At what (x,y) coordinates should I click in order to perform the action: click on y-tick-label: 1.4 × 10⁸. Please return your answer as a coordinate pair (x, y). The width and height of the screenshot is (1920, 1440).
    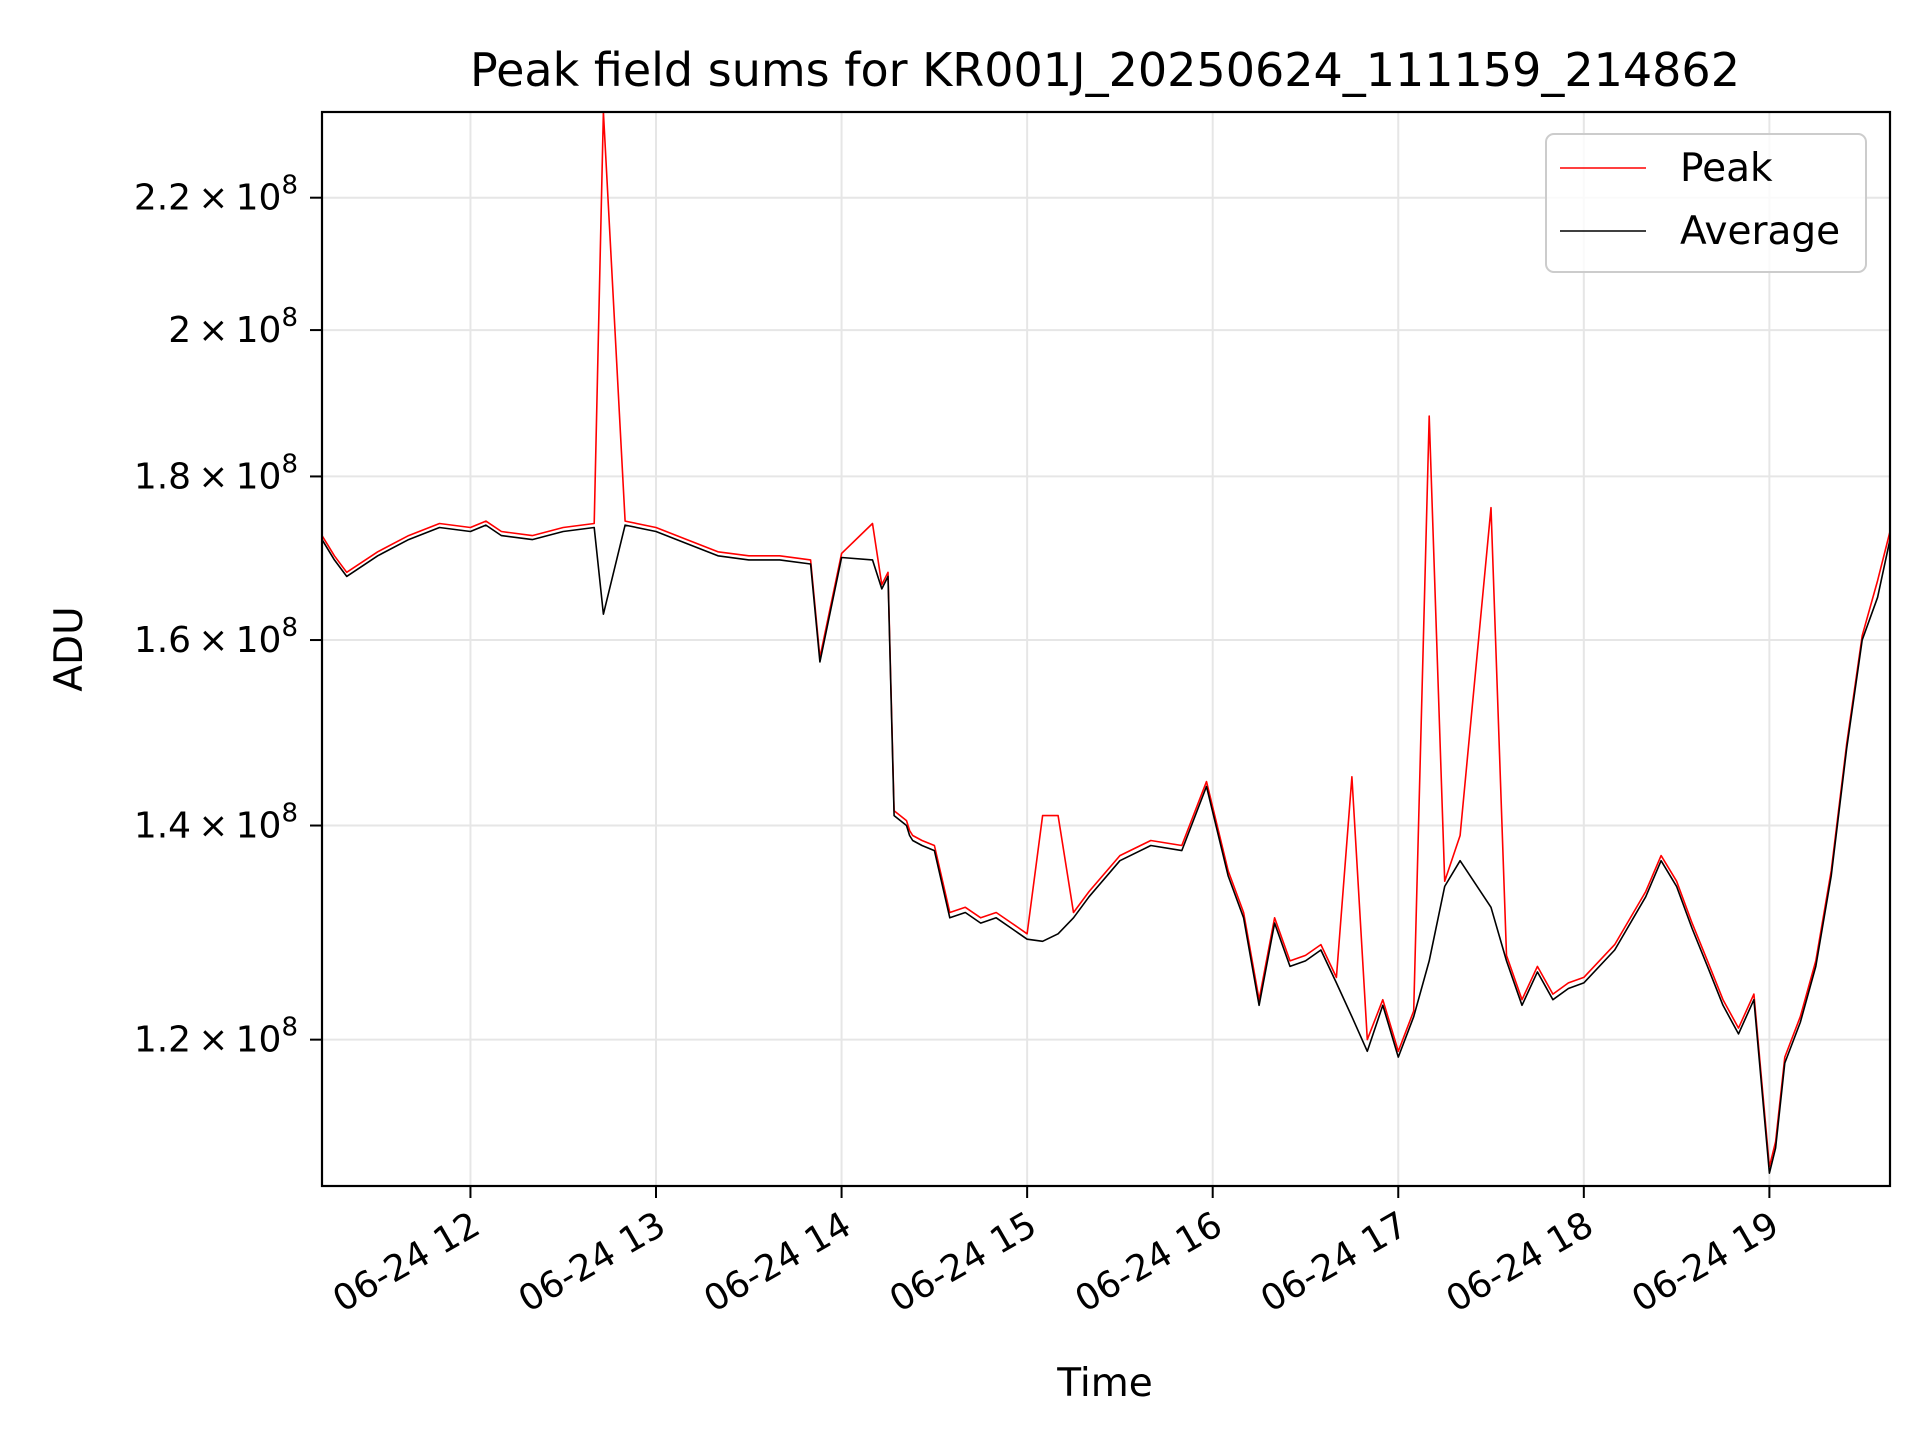
    Looking at the image, I should click on (216, 823).